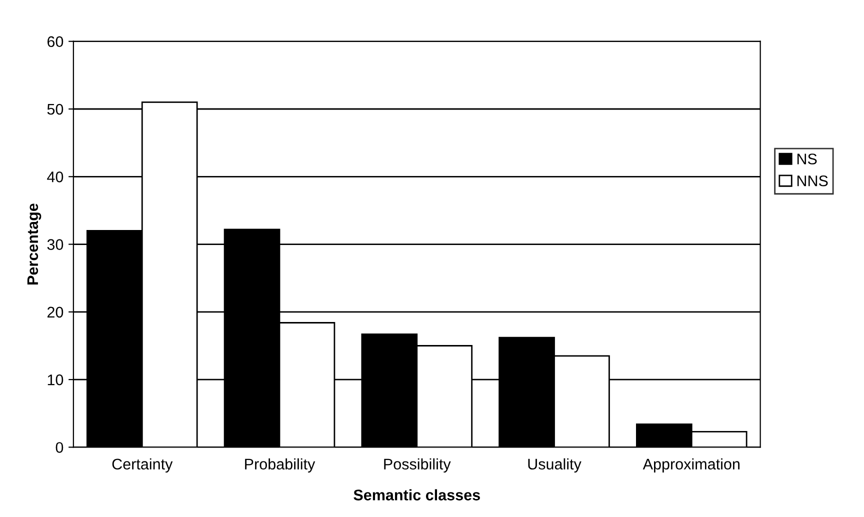 Image resolution: width=864 pixels, height=517 pixels. Describe the element at coordinates (55, 109) in the screenshot. I see `y-tick-label: 50` at that location.